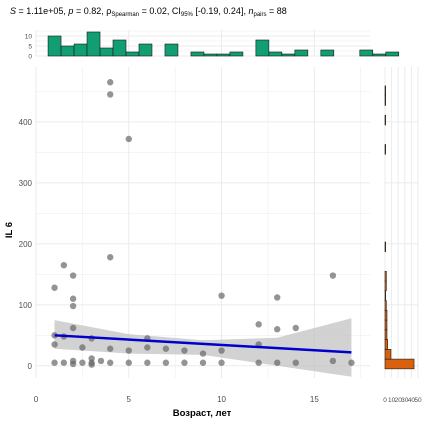 This screenshot has width=423, height=423. I want to click on right-hist-tick-label: 10, so click(392, 400).